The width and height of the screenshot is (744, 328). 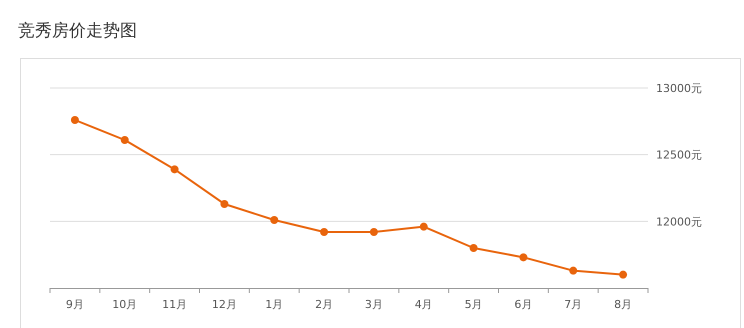 What do you see at coordinates (573, 304) in the screenshot?
I see `x-tick-label: 7月` at bounding box center [573, 304].